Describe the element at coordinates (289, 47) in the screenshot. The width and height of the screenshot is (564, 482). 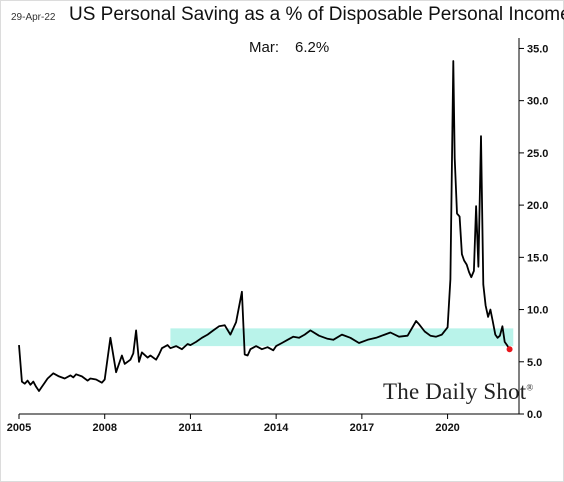
I see `latest-value-annotation: Mar: 6.2%` at that location.